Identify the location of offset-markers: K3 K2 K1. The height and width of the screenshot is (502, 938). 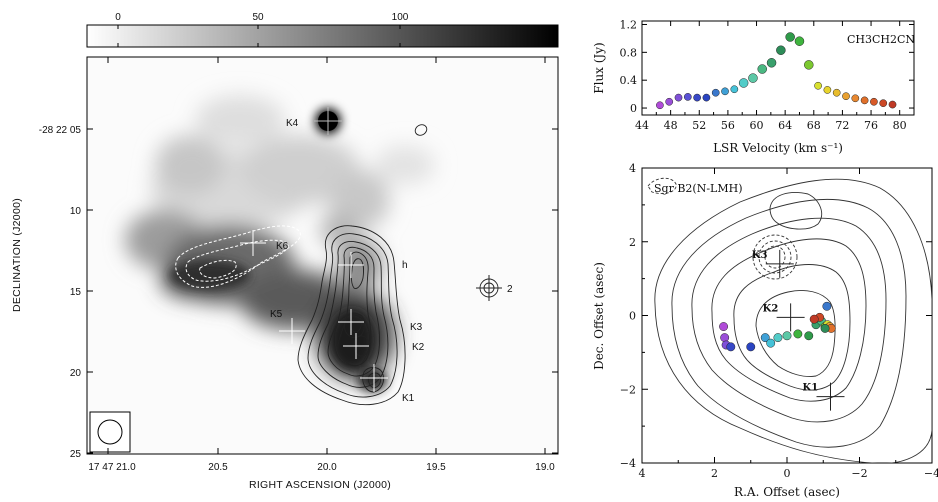
(798, 330).